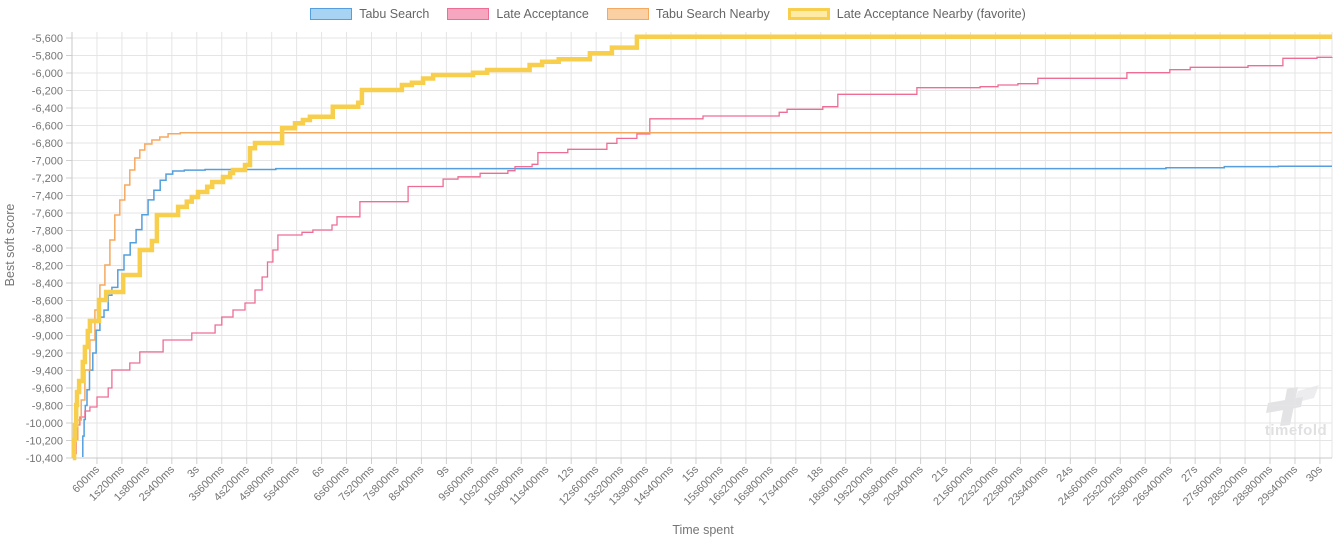 This screenshot has height=542, width=1336. What do you see at coordinates (690, 473) in the screenshot?
I see `x-tick-label: 15s` at bounding box center [690, 473].